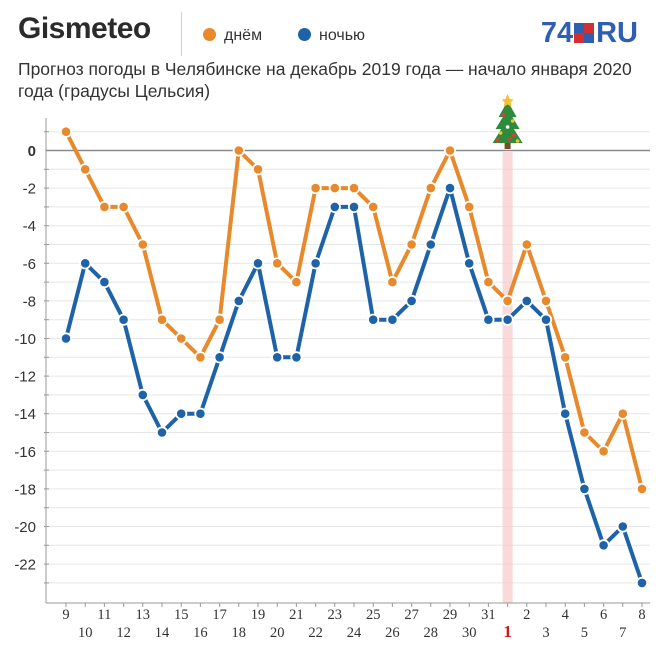  Describe the element at coordinates (123, 633) in the screenshot. I see `x-tick-label: 12` at that location.